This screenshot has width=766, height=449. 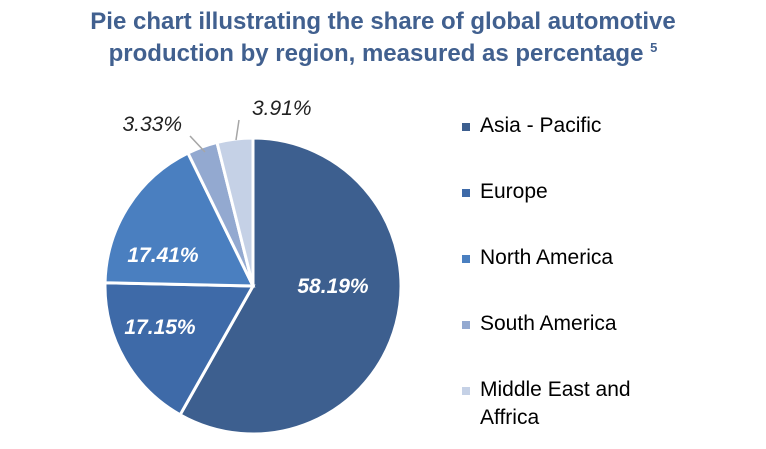 I want to click on footnote-marker: 5, so click(x=654, y=47).